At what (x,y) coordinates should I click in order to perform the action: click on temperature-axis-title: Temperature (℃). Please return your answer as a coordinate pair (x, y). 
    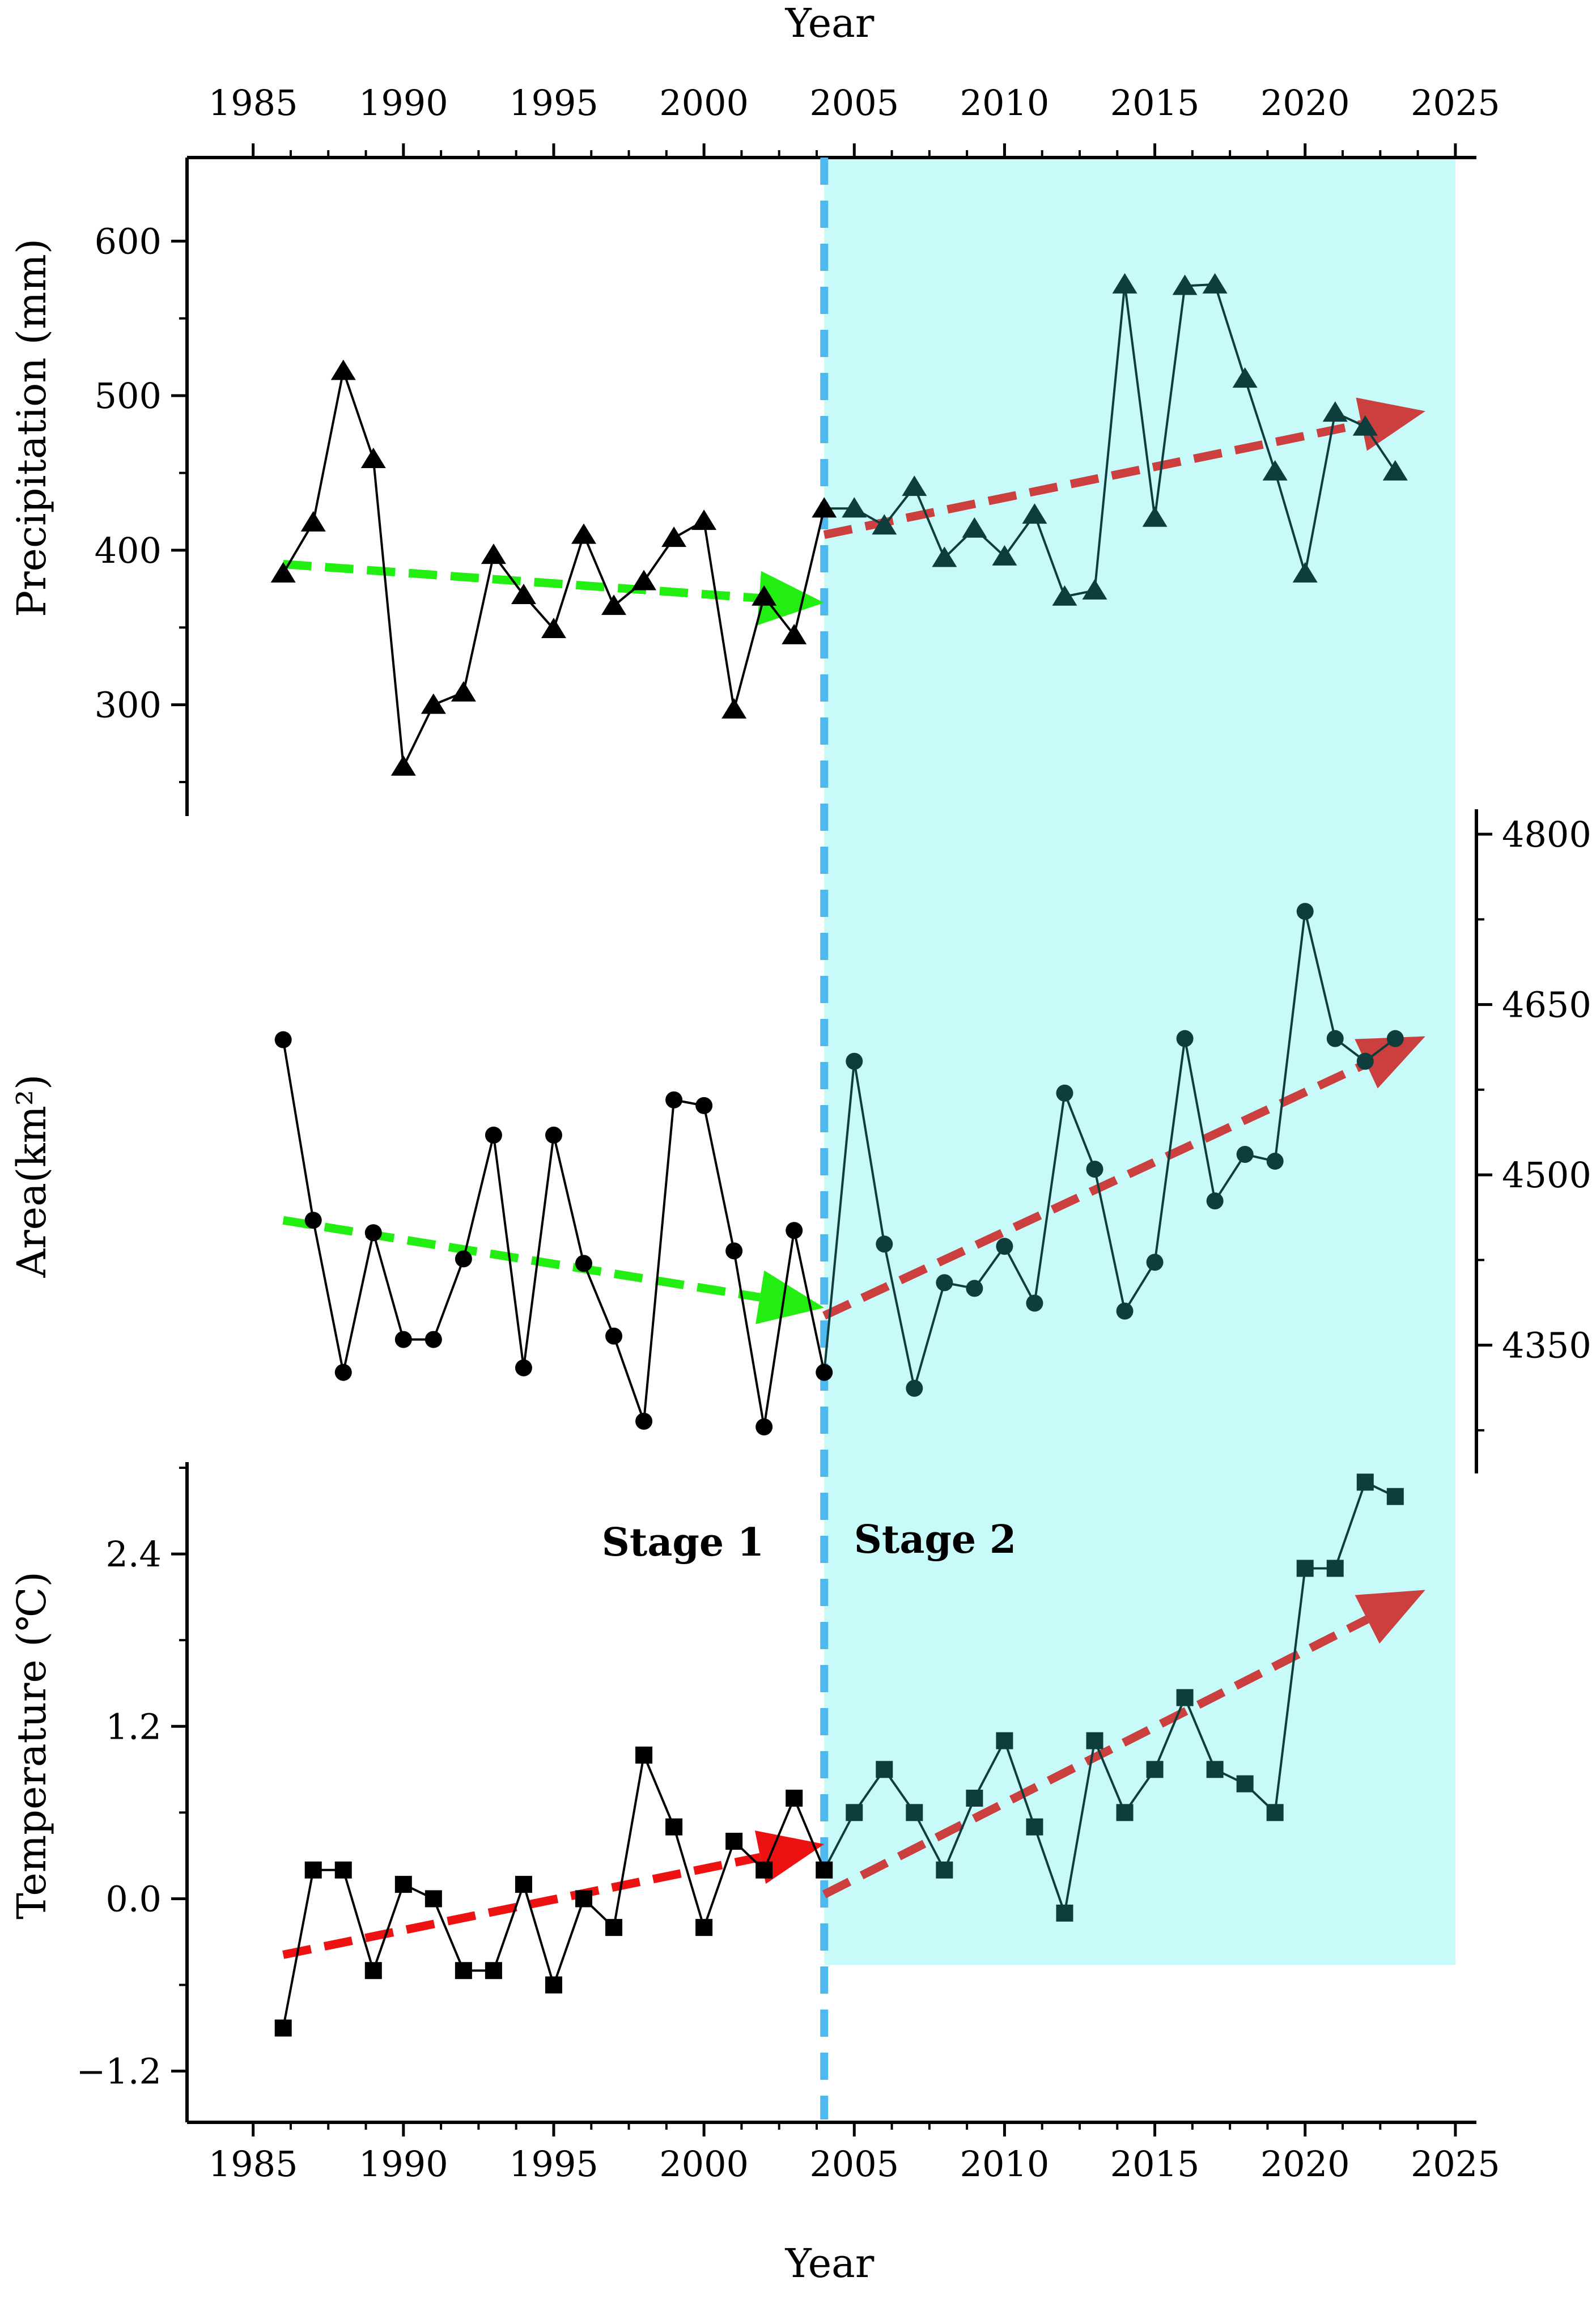
    Looking at the image, I should click on (32, 1745).